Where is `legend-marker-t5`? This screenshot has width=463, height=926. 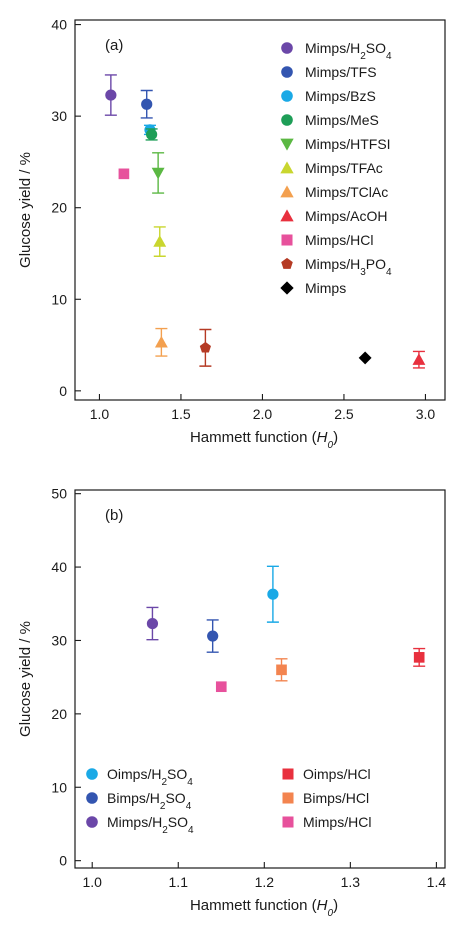
legend-marker-t5 is located at coordinates (288, 798).